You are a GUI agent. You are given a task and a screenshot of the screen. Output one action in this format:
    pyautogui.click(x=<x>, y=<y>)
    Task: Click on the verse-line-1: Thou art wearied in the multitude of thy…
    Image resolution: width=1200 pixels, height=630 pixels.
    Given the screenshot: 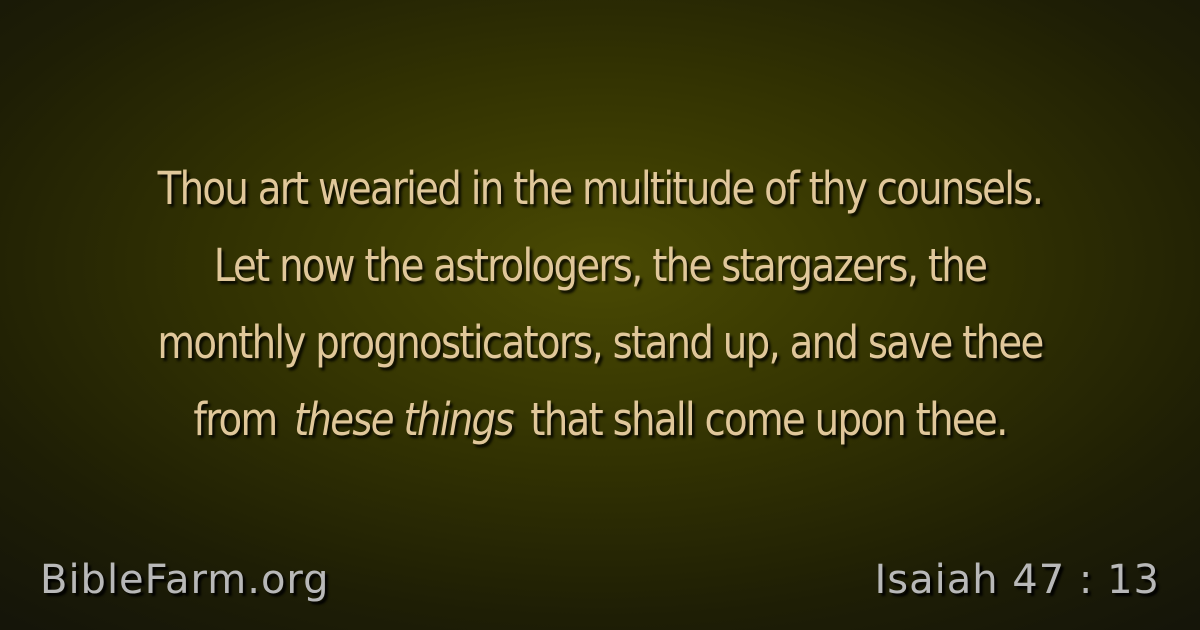 What is the action you would take?
    pyautogui.click(x=600, y=188)
    